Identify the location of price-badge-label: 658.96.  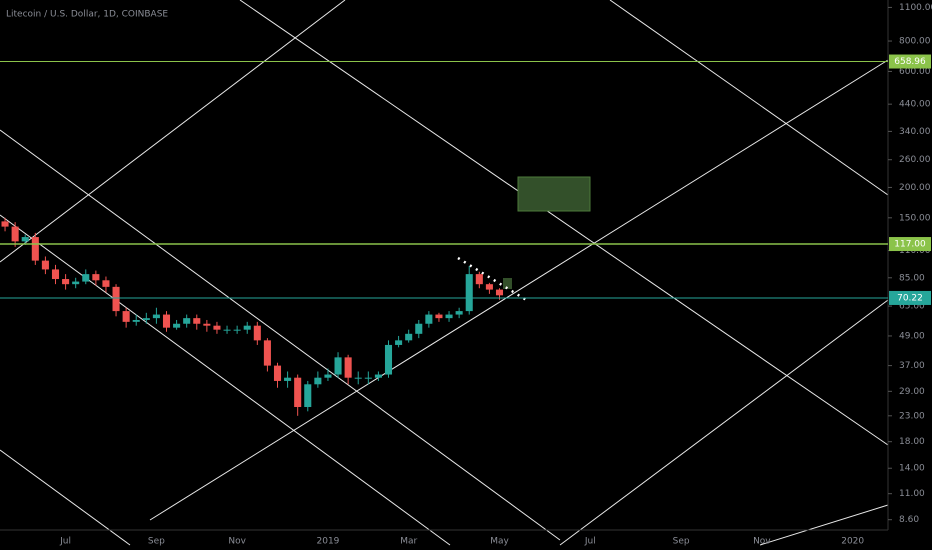
(910, 62).